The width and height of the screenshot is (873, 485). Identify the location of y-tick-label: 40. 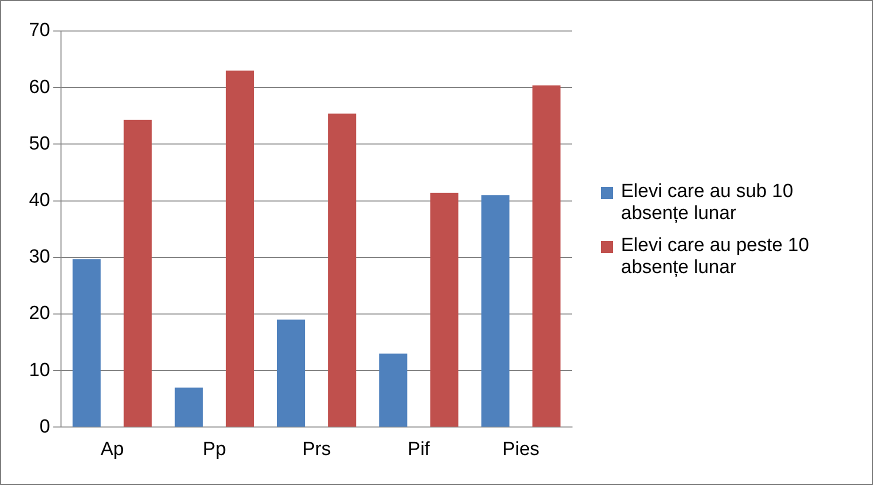
(39, 201).